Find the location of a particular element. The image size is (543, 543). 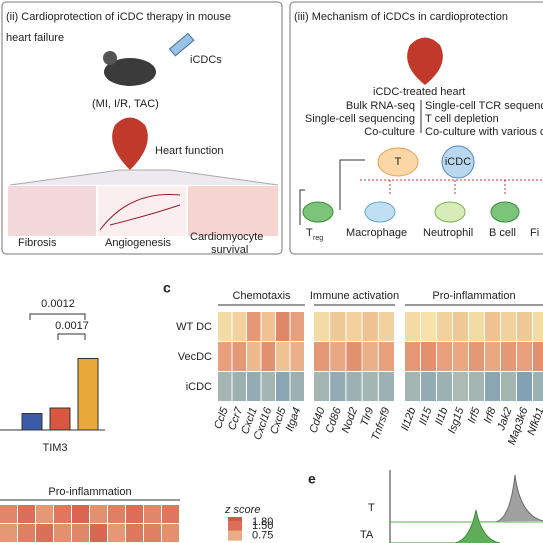

label: Macrophage is located at coordinates (376, 233).